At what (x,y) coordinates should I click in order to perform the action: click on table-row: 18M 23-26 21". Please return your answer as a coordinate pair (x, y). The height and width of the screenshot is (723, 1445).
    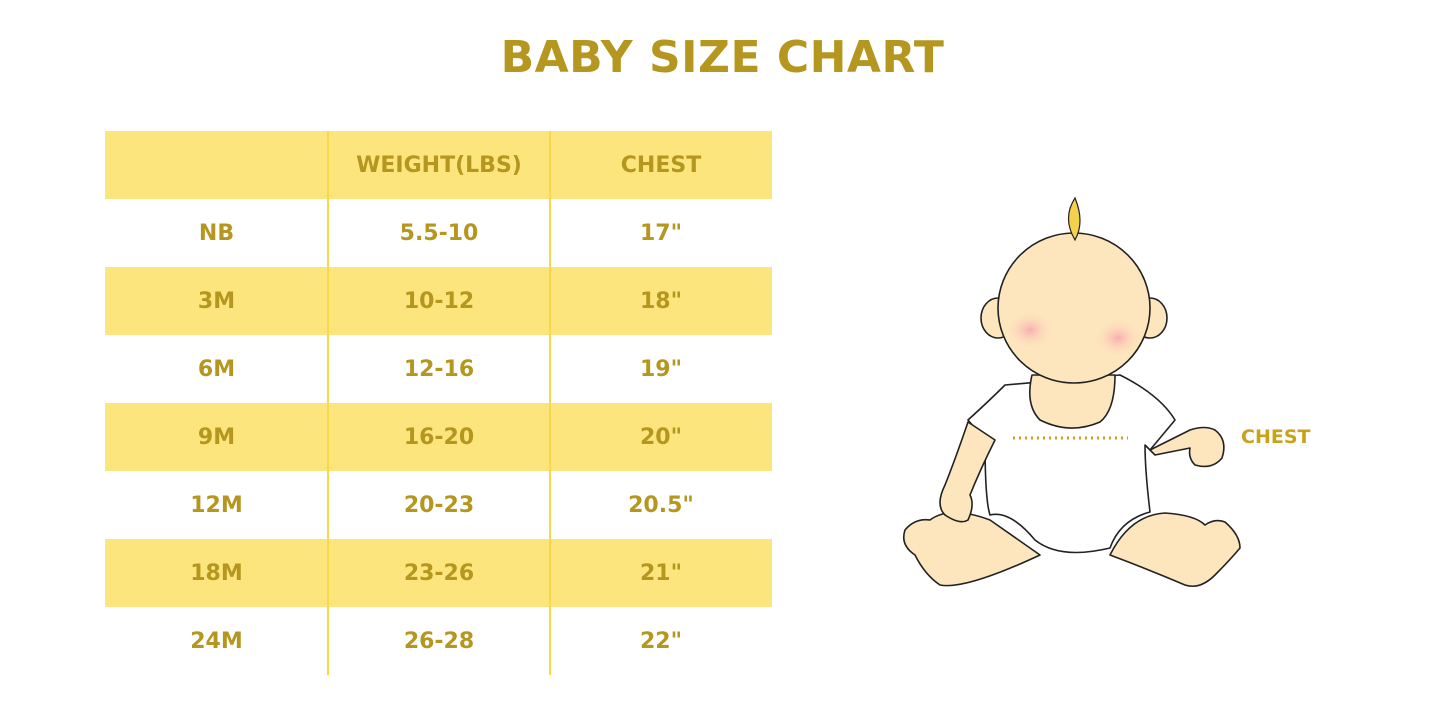
    Looking at the image, I should click on (438, 573).